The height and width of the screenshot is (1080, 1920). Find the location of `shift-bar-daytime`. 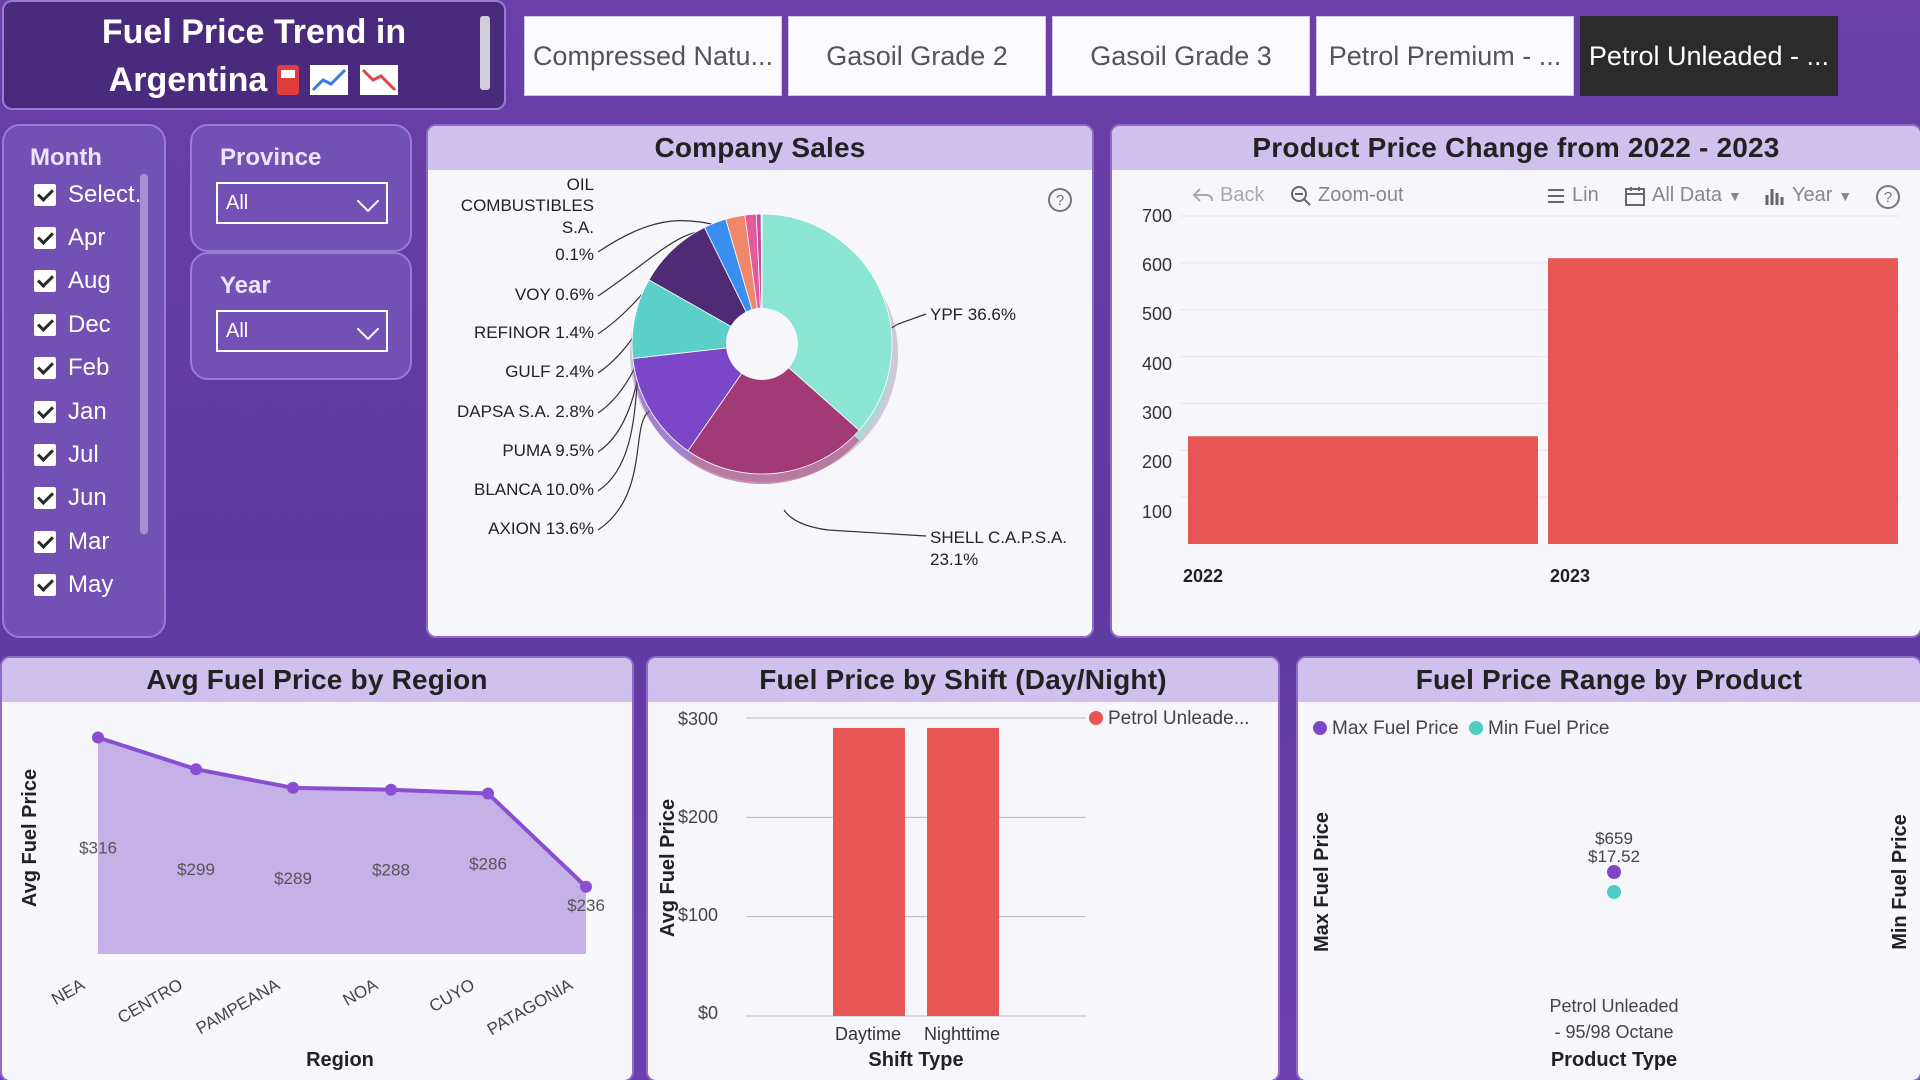

shift-bar-daytime is located at coordinates (869, 871).